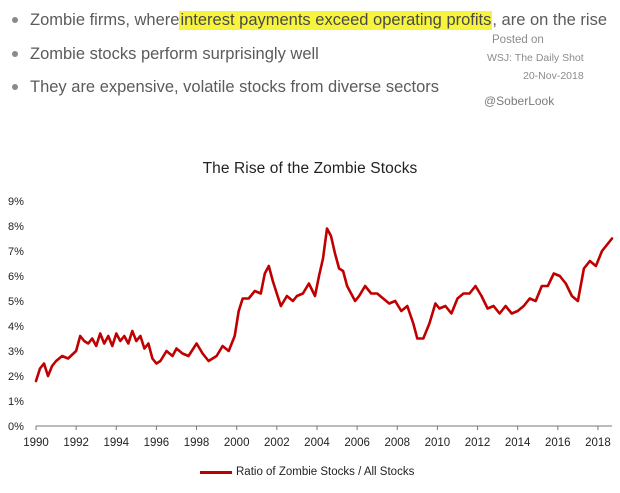 This screenshot has height=493, width=620. I want to click on y-tick-label: 9%, so click(16, 202).